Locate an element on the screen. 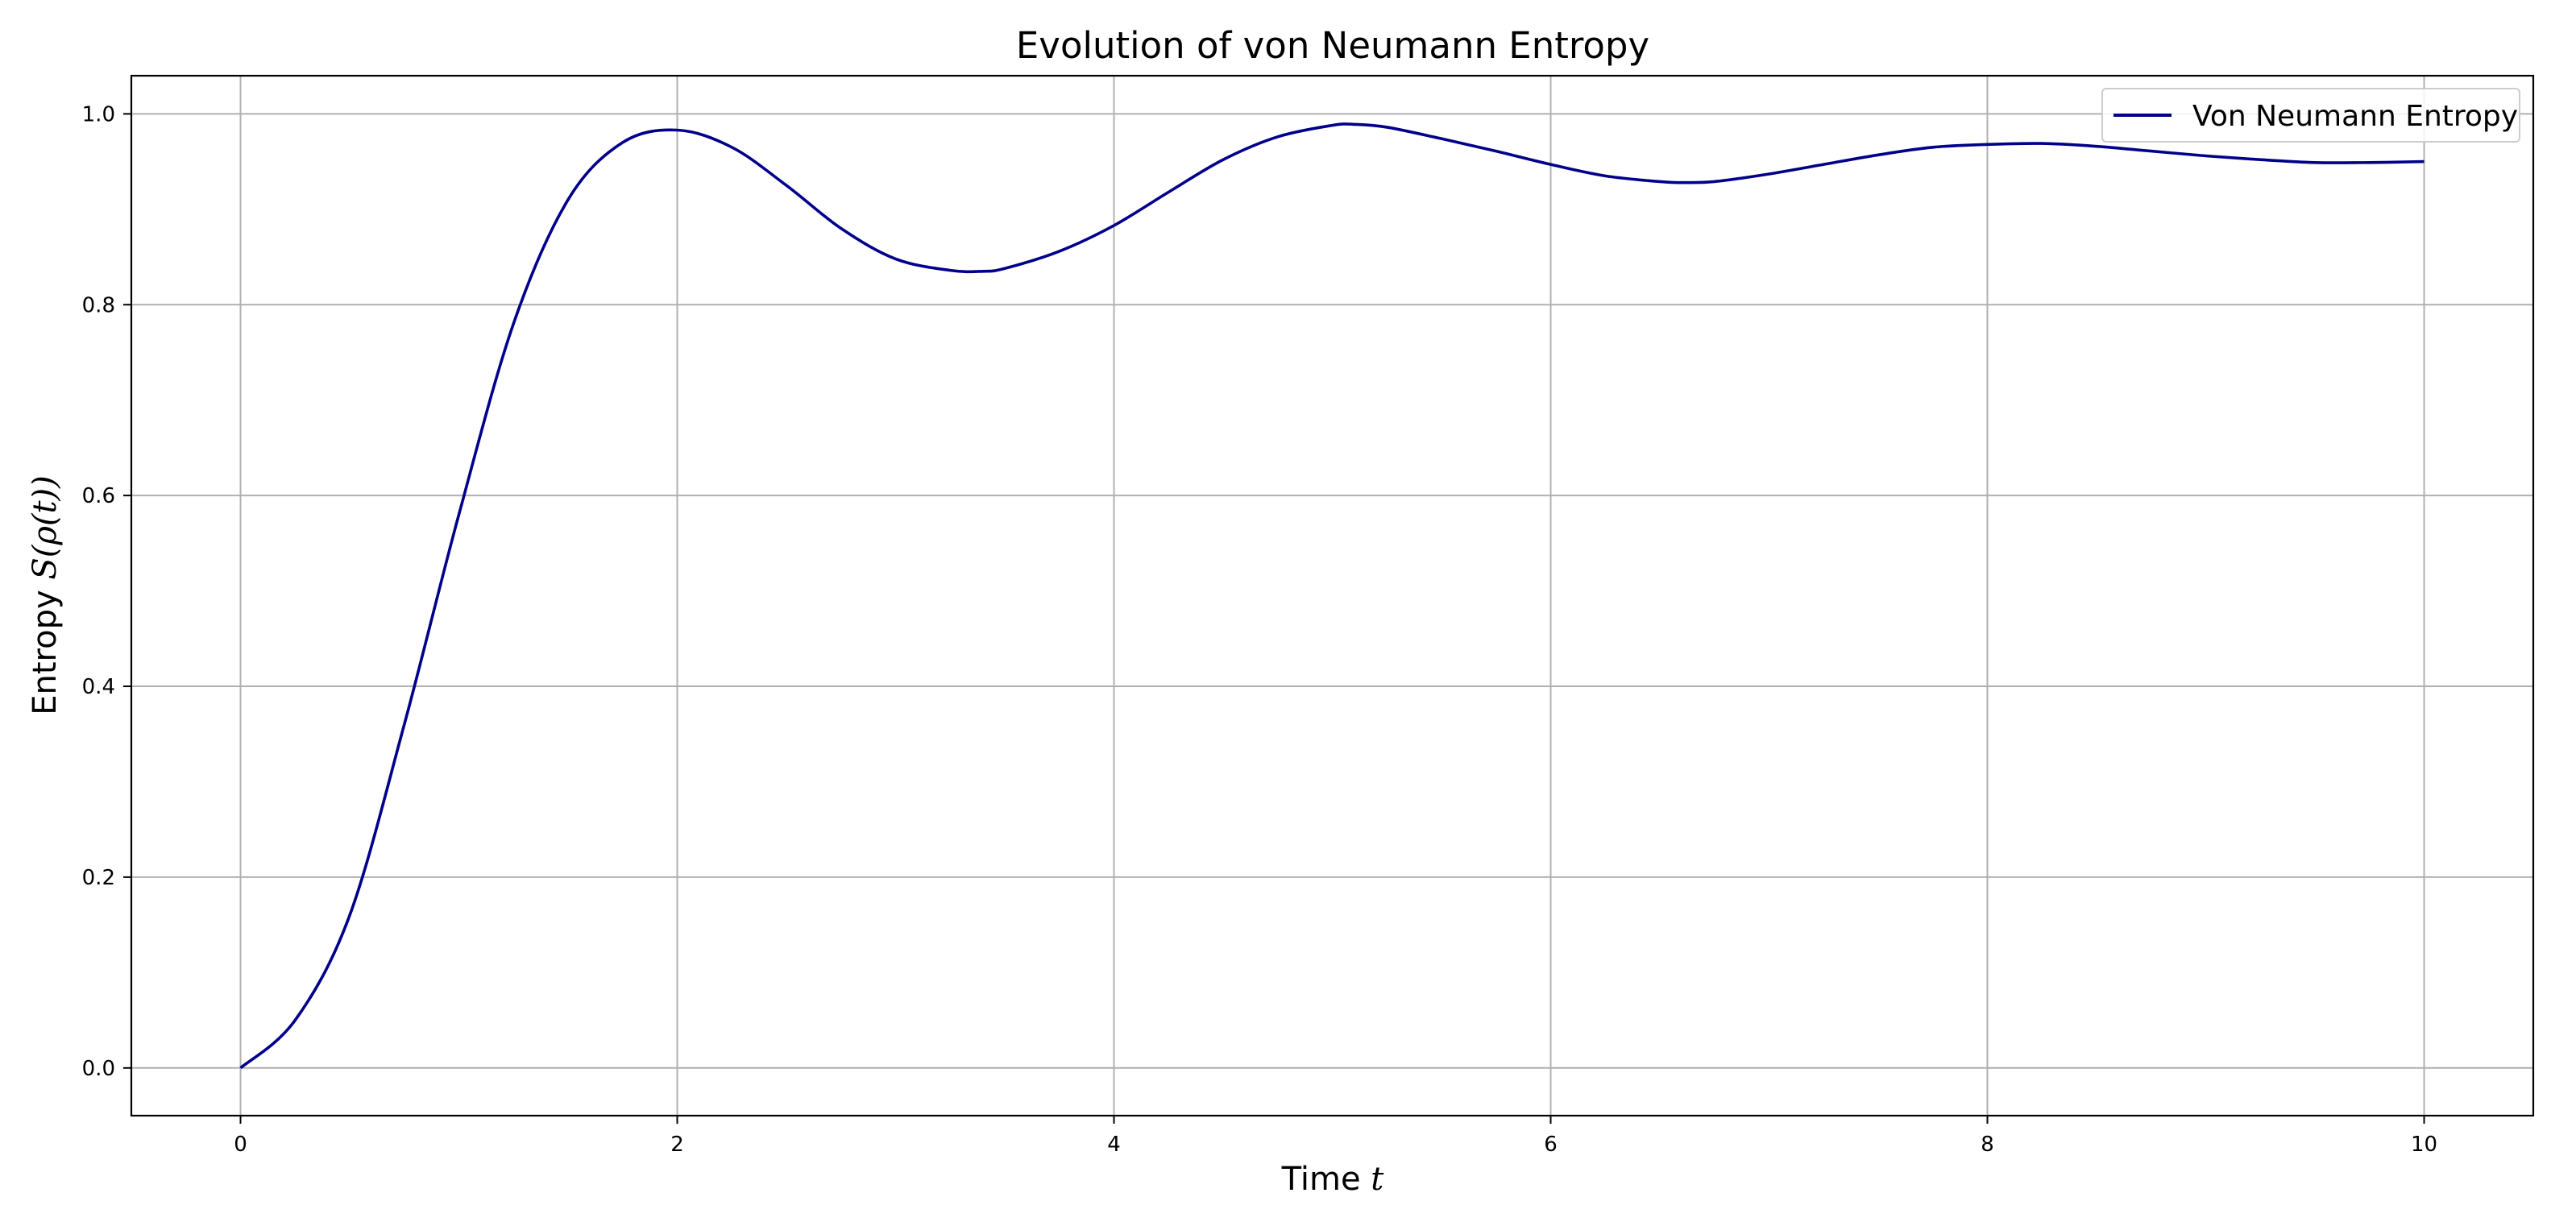  y-tick-label: 0.8 is located at coordinates (98, 305).